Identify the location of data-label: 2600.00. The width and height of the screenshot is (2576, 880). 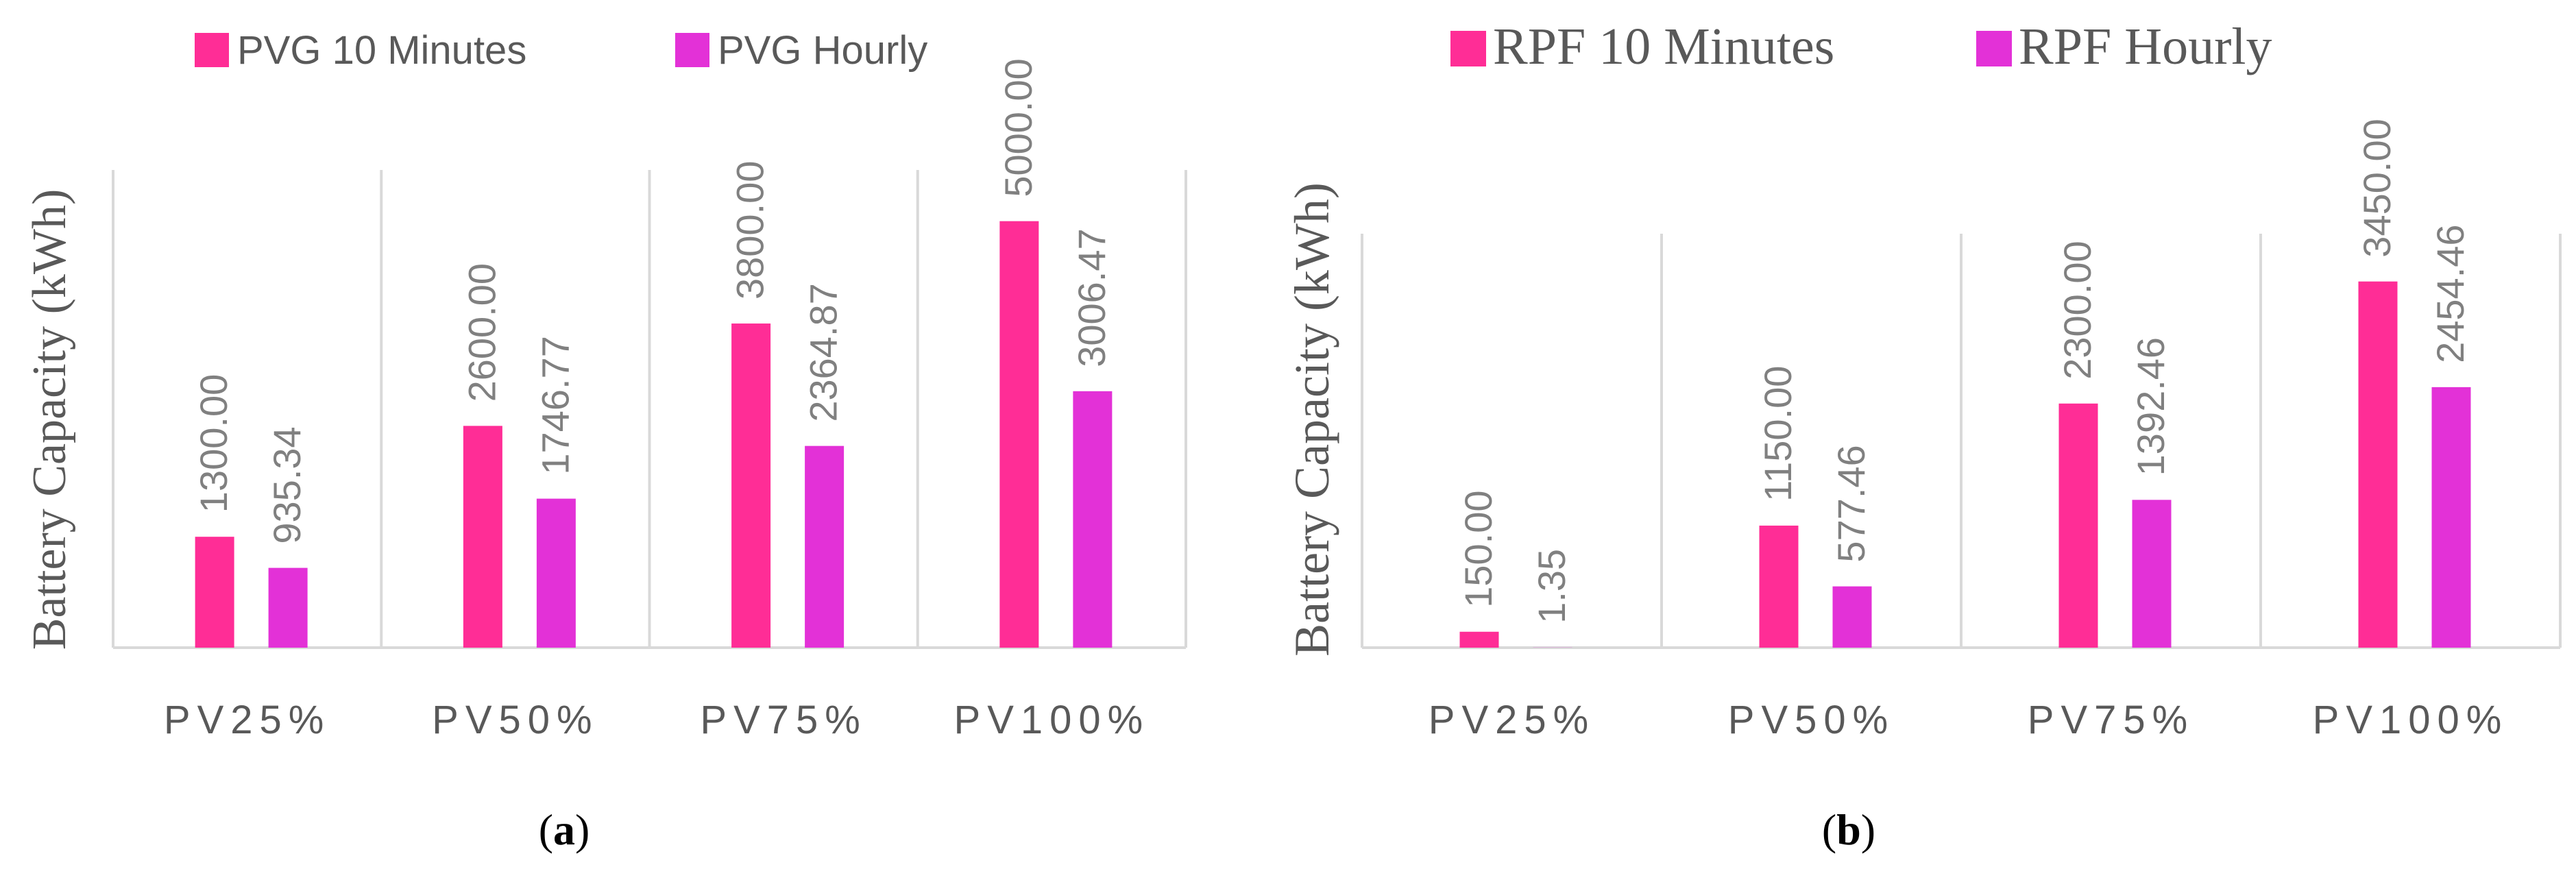
(481, 332).